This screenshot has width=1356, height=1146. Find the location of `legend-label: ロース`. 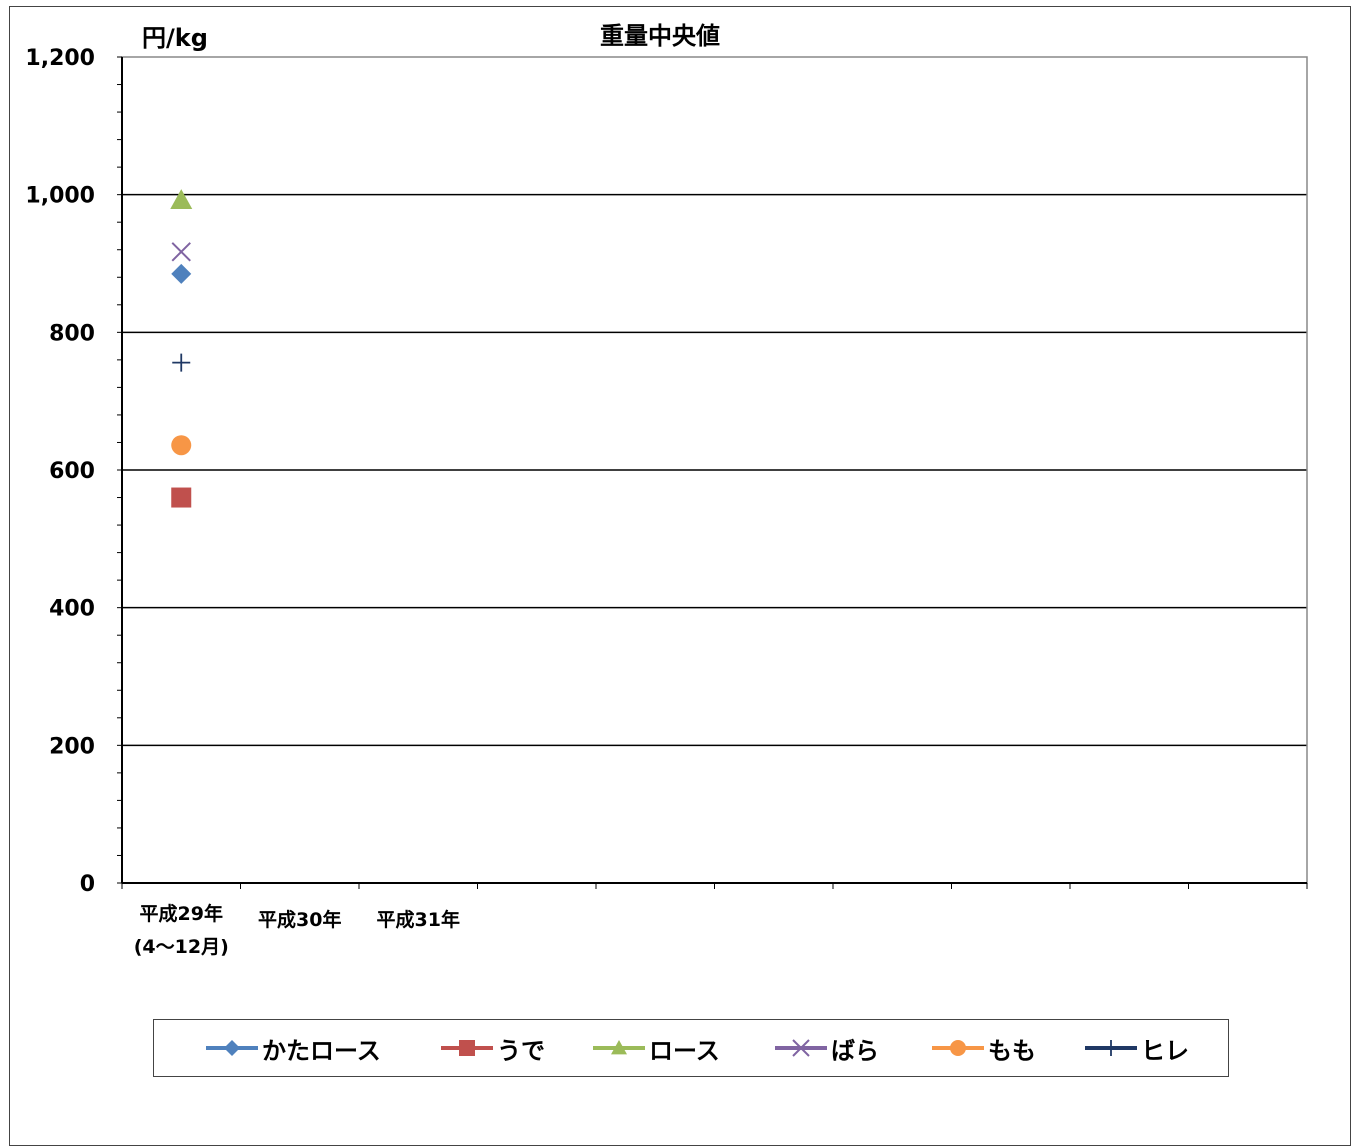

legend-label: ロース is located at coordinates (684, 1050).